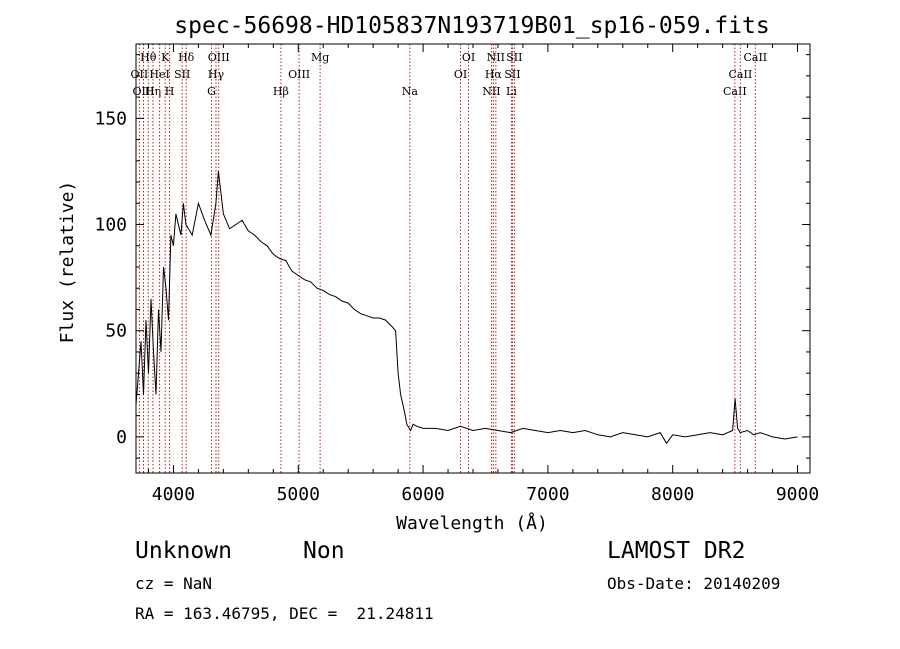 The width and height of the screenshot is (900, 649). What do you see at coordinates (284, 613) in the screenshot?
I see `coordinates-label: RA = 163.46795, DEC = 21.24811` at bounding box center [284, 613].